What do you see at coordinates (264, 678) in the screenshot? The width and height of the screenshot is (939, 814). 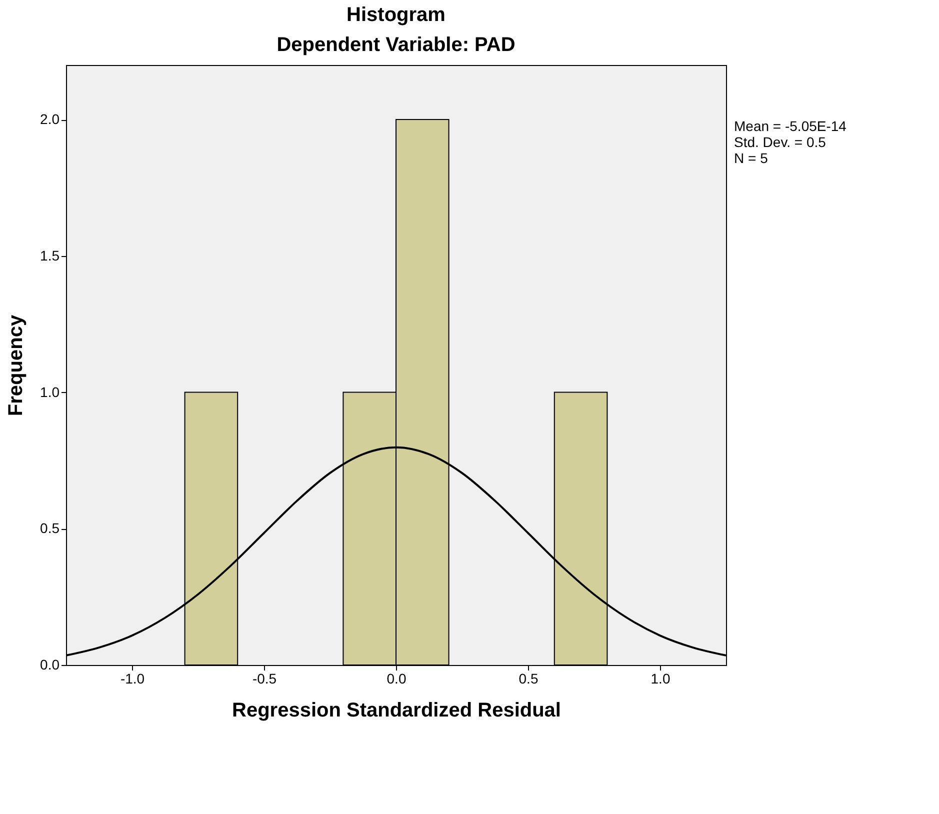 I see `x-tick-label: -0.5` at bounding box center [264, 678].